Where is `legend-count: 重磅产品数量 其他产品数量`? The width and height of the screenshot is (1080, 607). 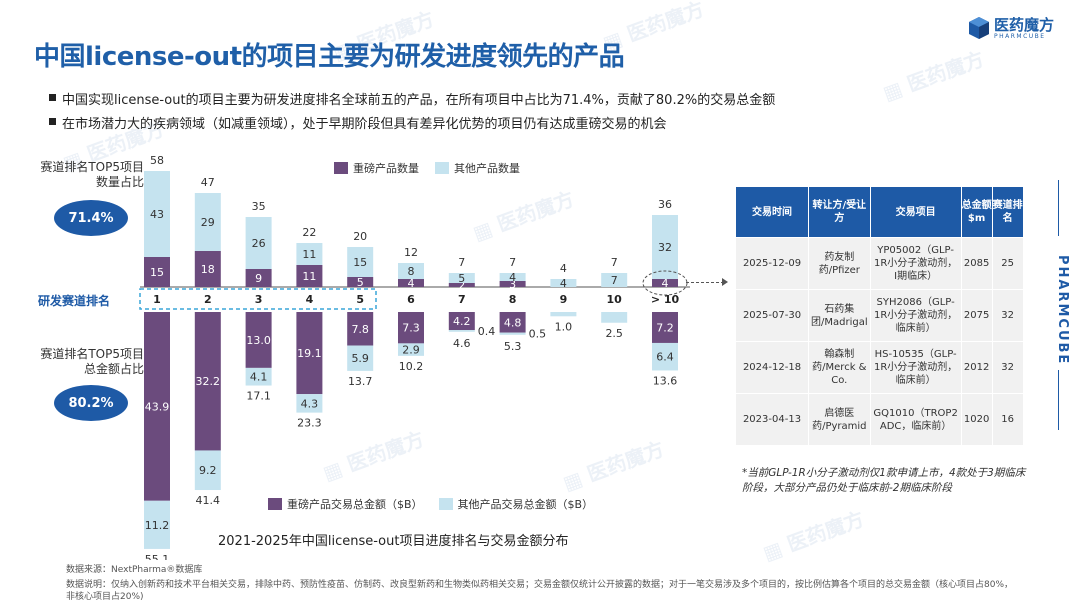
legend-count: 重磅产品数量 其他产品数量 is located at coordinates (427, 168).